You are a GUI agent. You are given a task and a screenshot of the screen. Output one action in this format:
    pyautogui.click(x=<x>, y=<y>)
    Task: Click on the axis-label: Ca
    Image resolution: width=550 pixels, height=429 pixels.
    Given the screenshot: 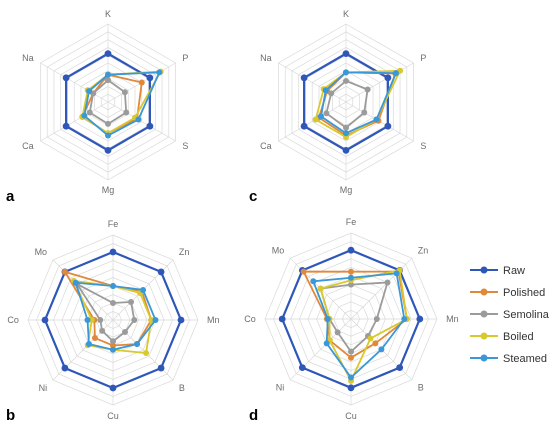 What is the action you would take?
    pyautogui.click(x=266, y=146)
    